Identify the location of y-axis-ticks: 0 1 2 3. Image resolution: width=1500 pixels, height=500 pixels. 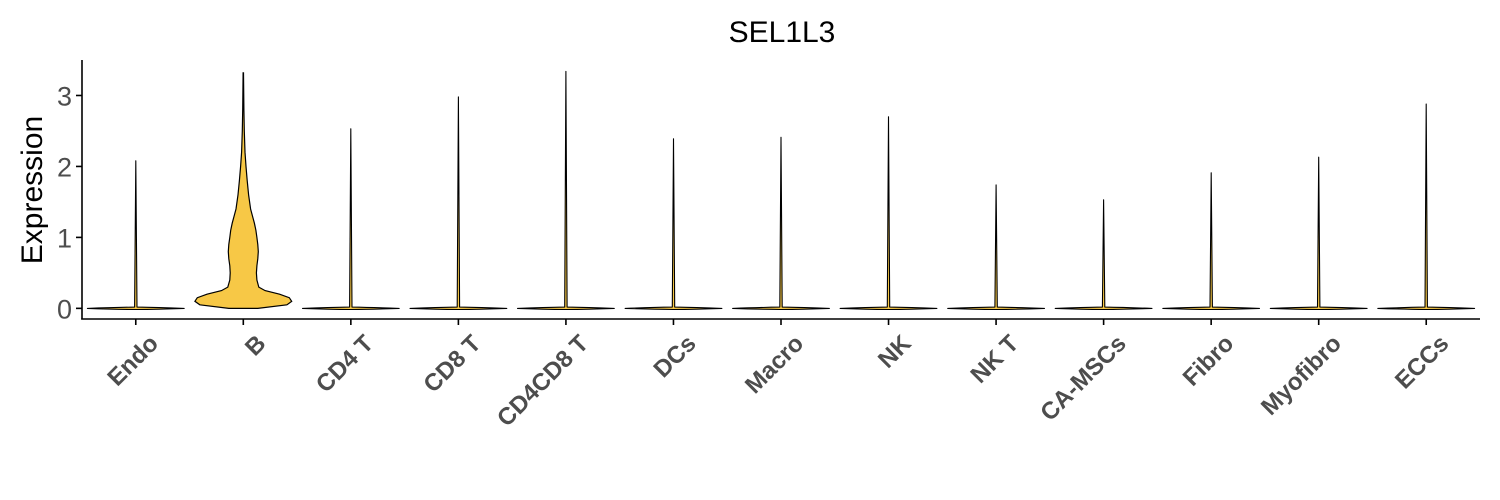
(69, 202).